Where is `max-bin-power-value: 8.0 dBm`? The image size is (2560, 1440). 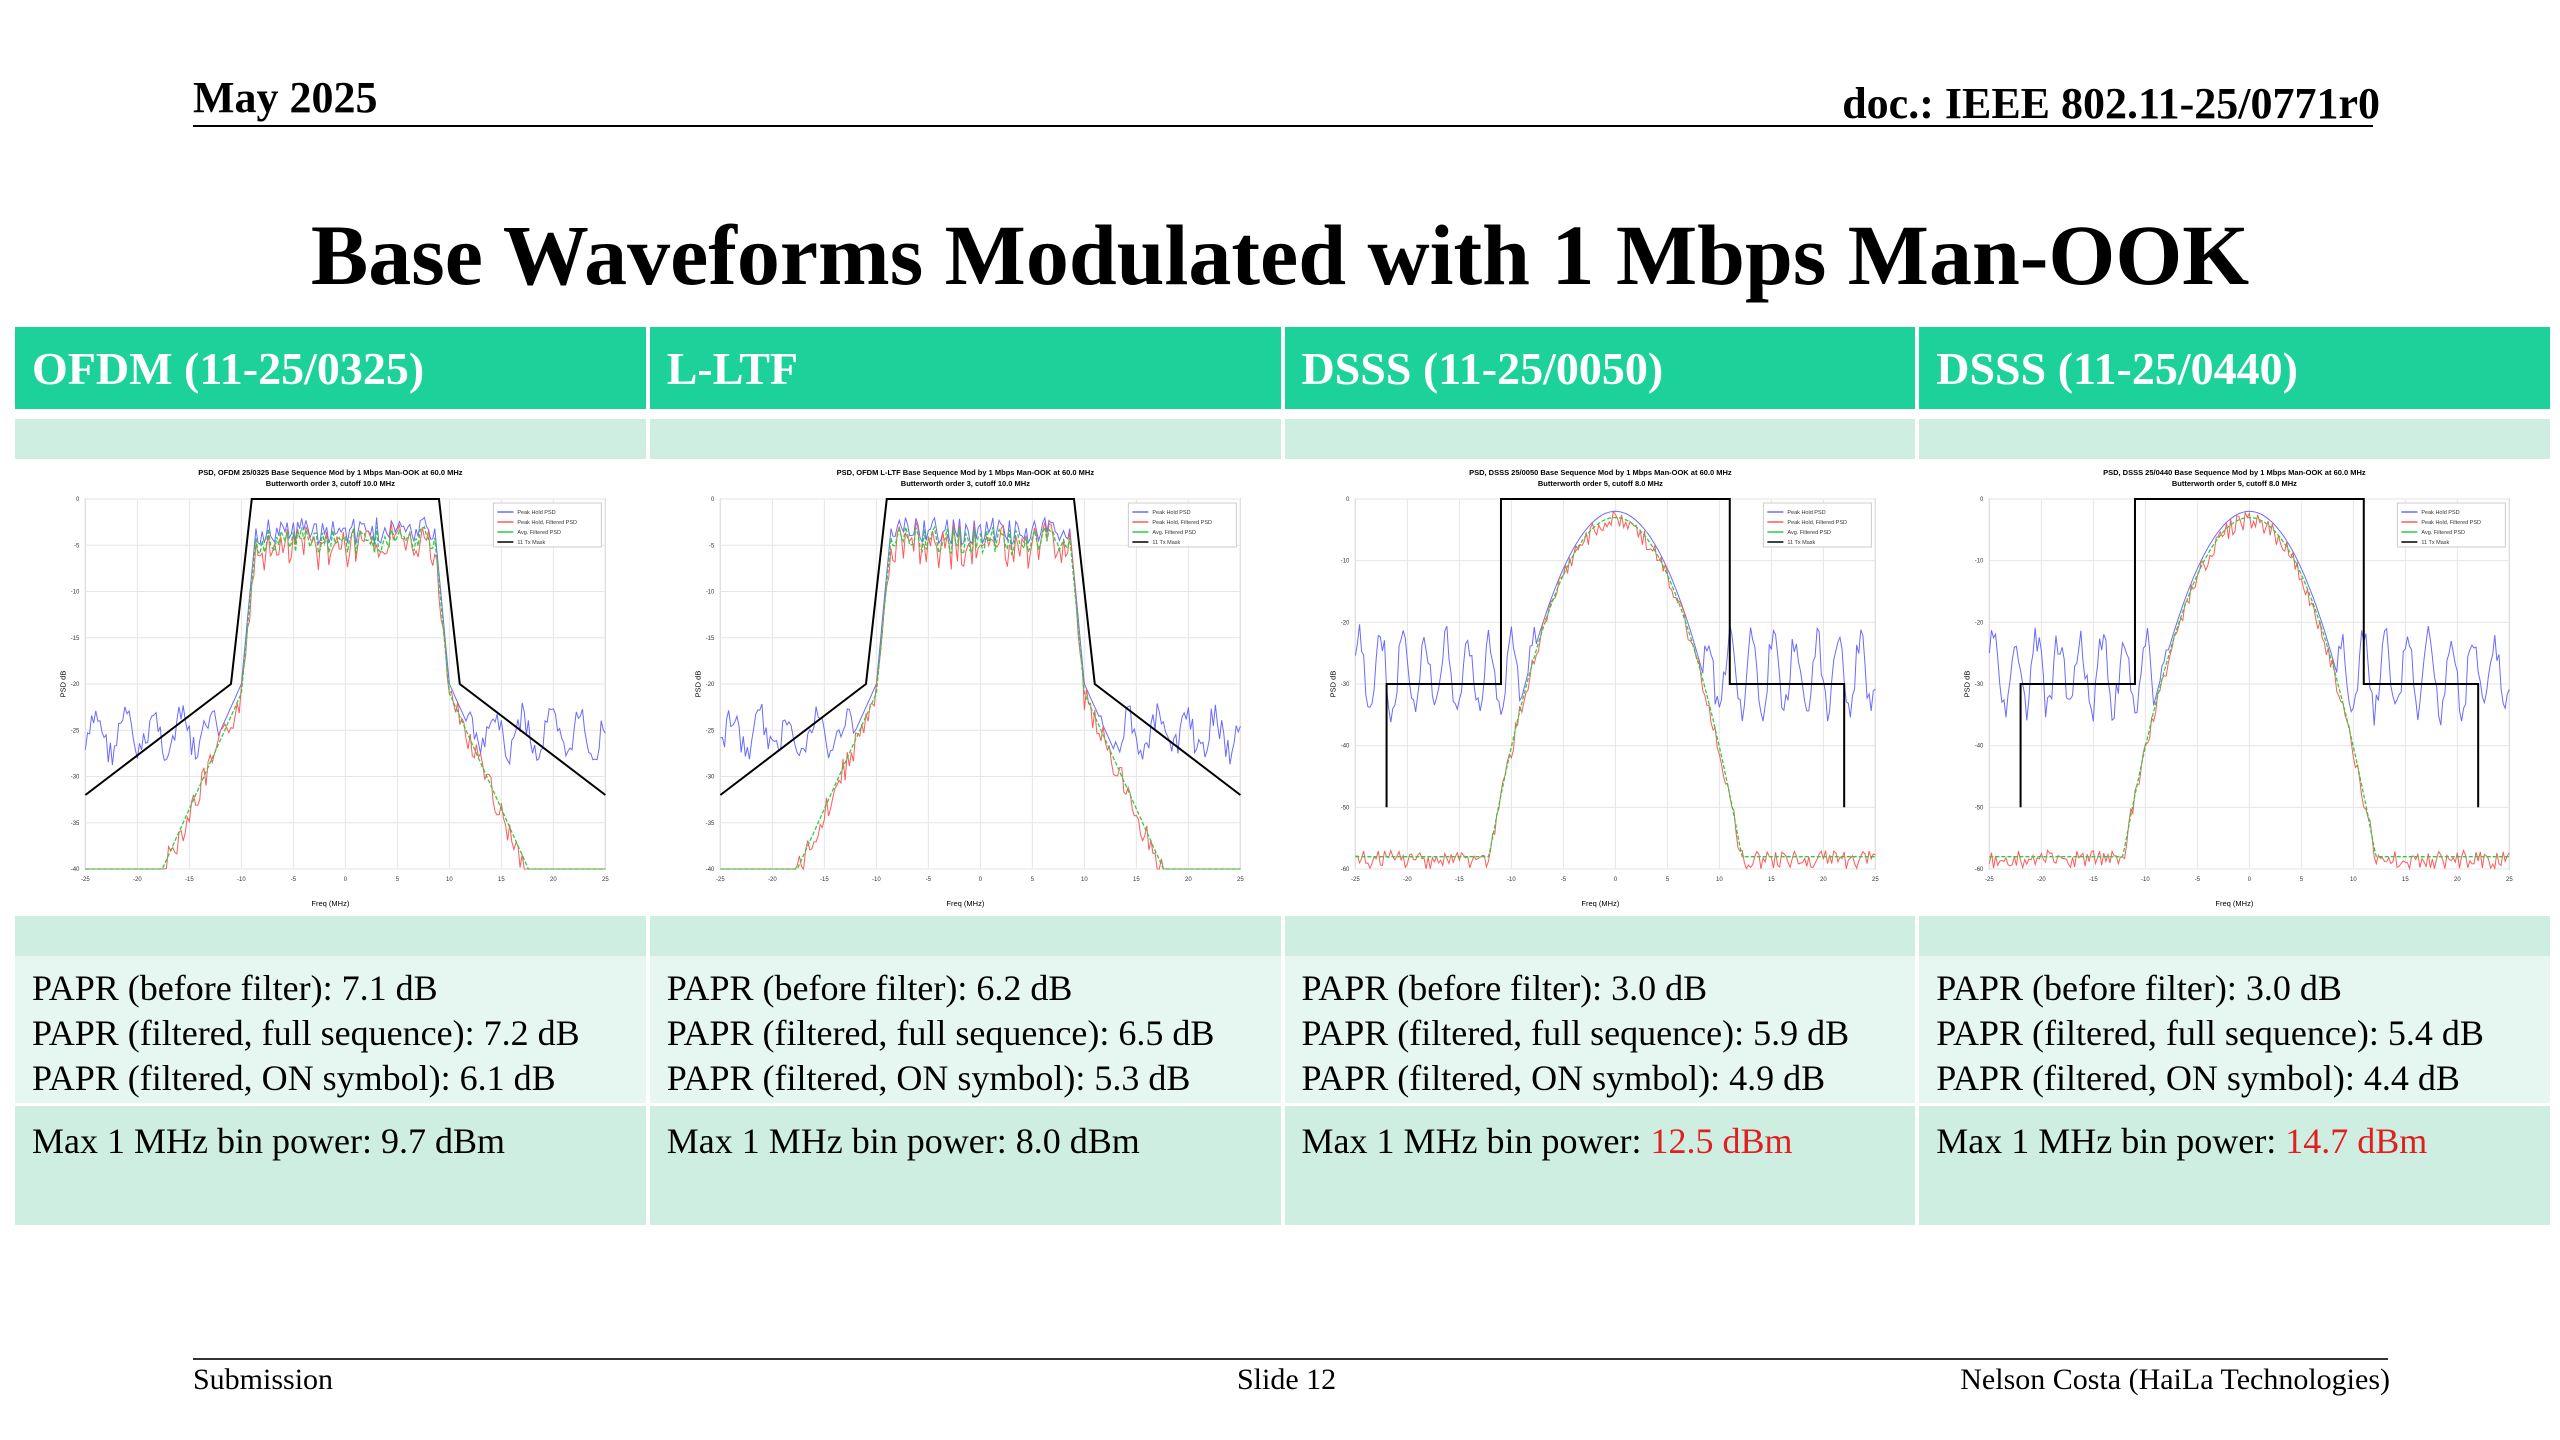 max-bin-power-value: 8.0 dBm is located at coordinates (1077, 1141).